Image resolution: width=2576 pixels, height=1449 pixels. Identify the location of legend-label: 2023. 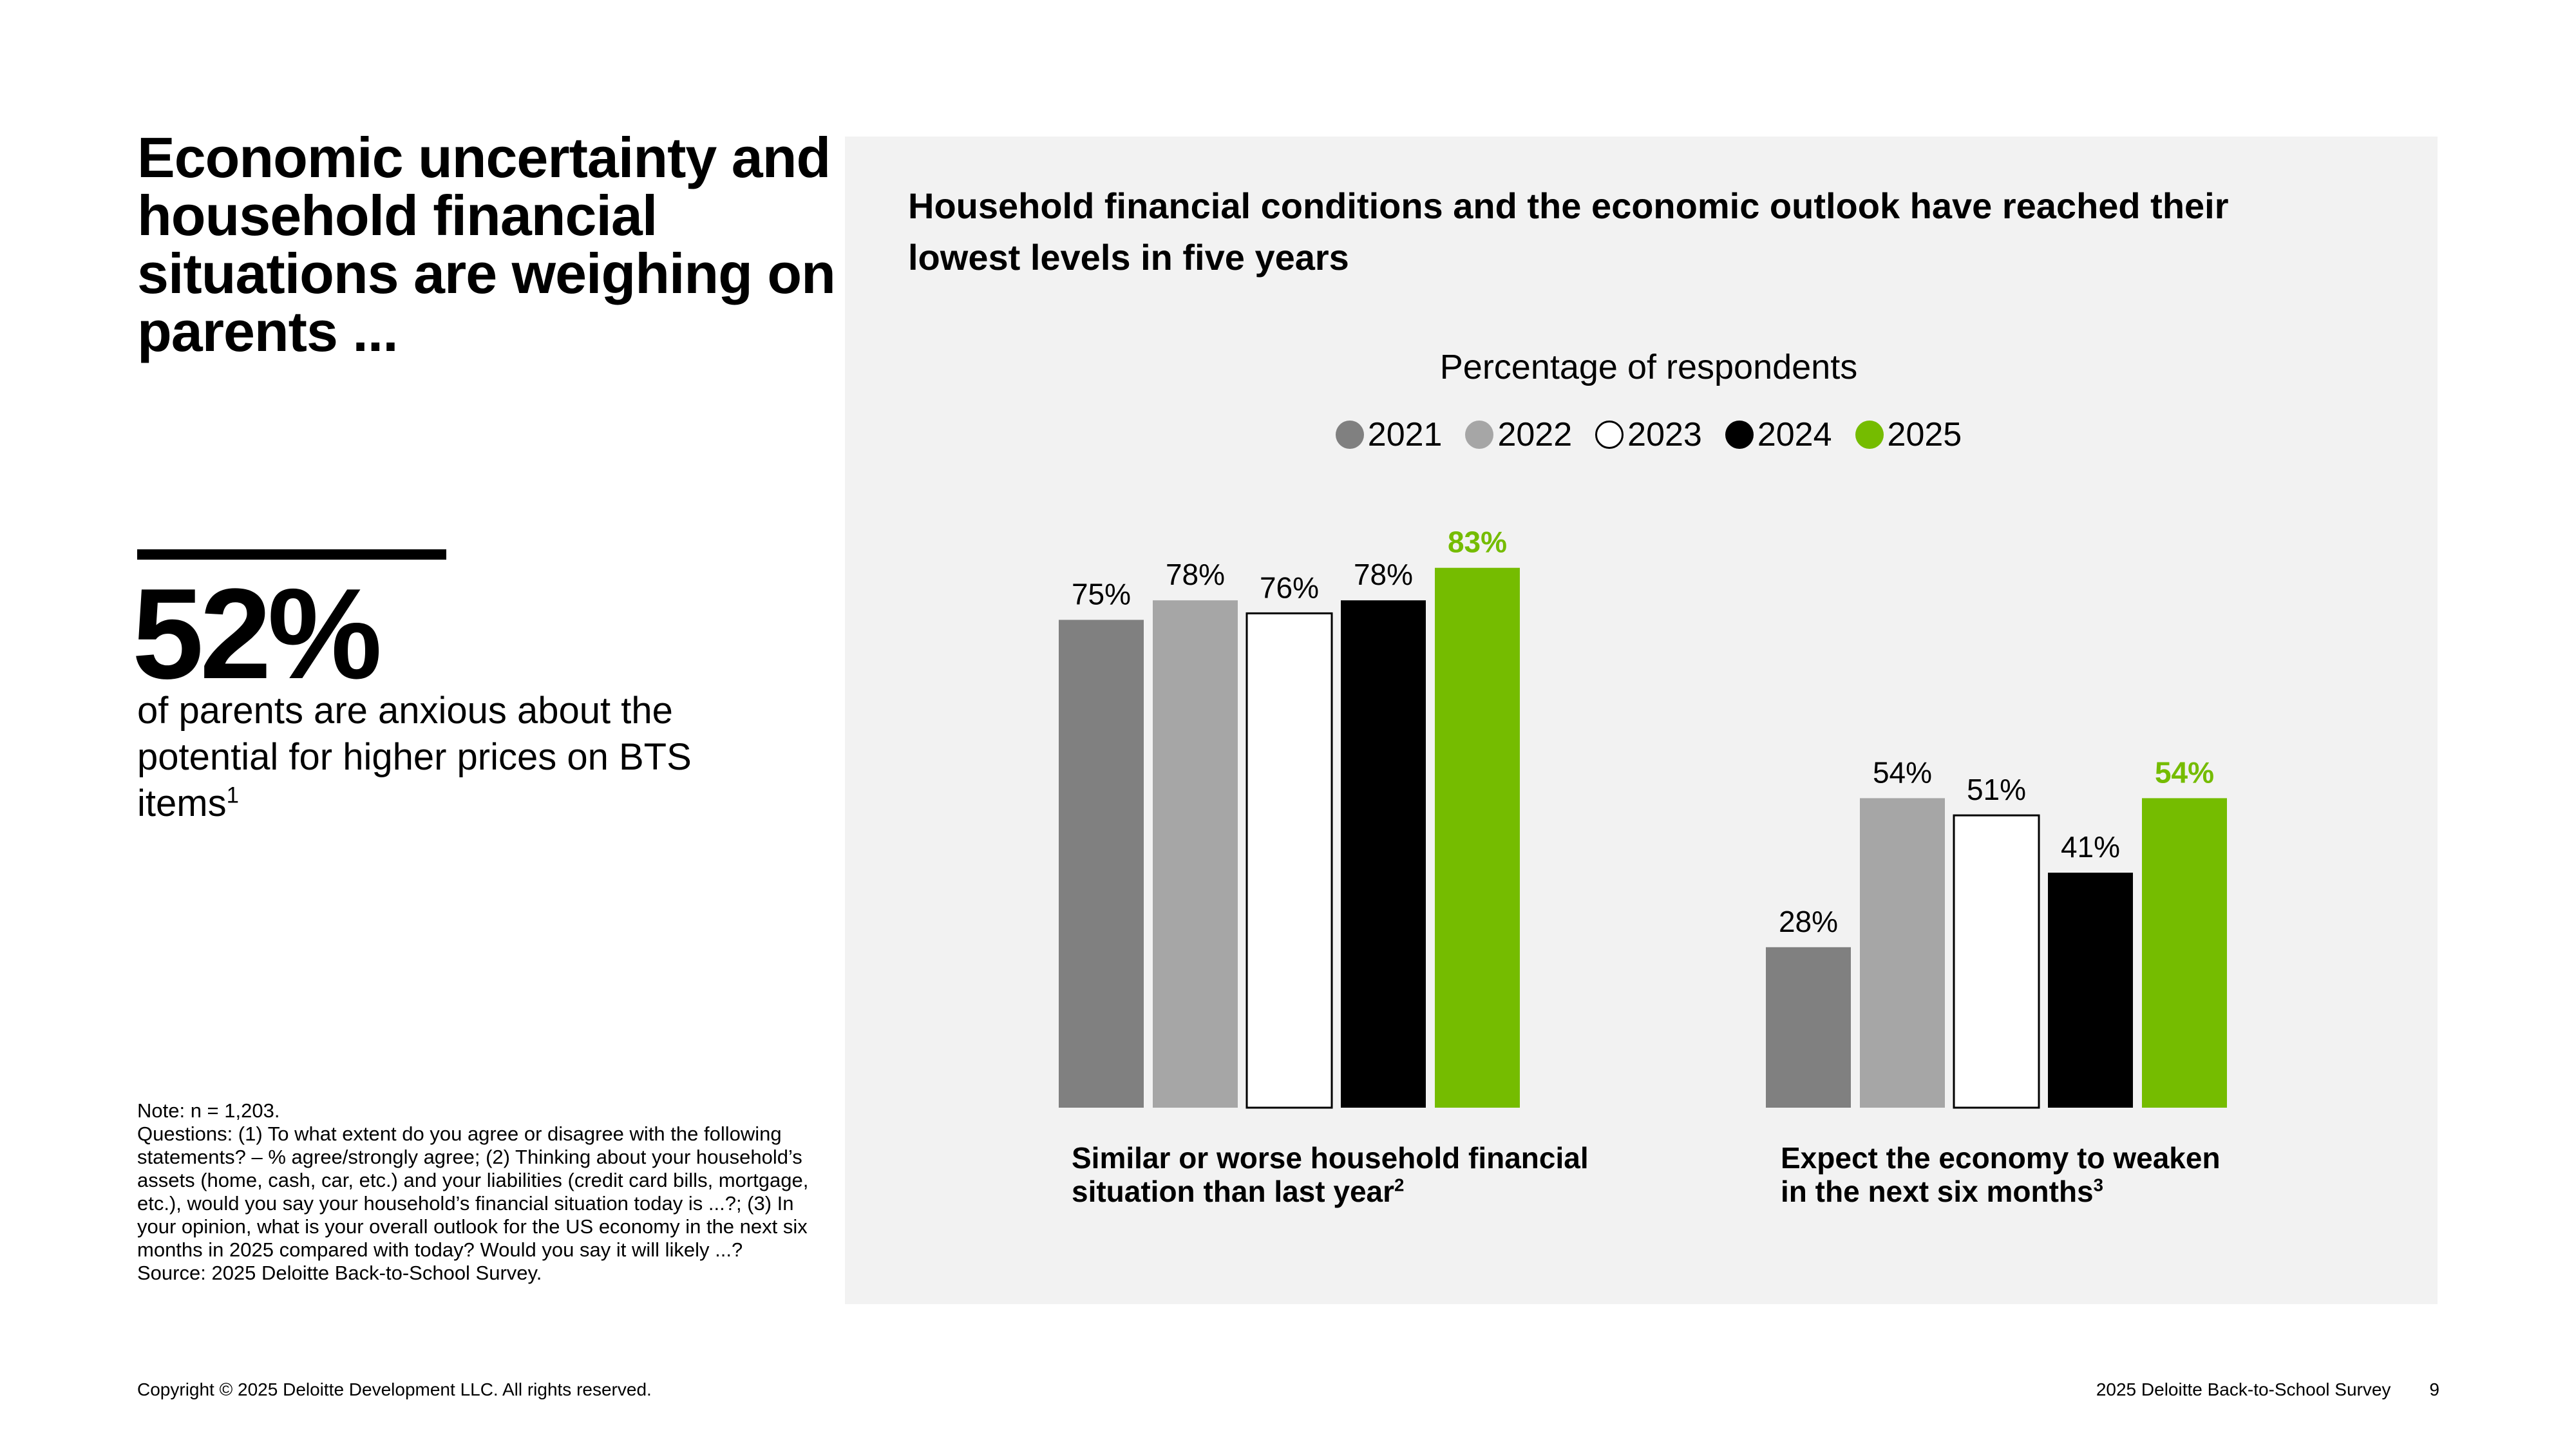
(1665, 434).